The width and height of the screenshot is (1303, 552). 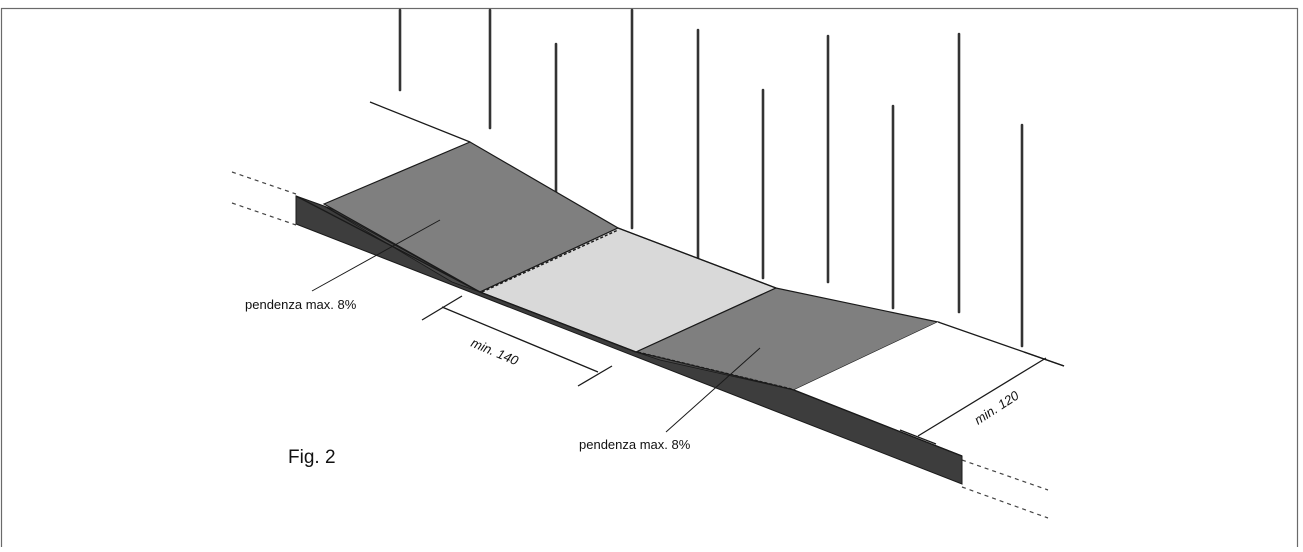 What do you see at coordinates (301, 304) in the screenshot?
I see `label-slope-left: pendenza max. 8%` at bounding box center [301, 304].